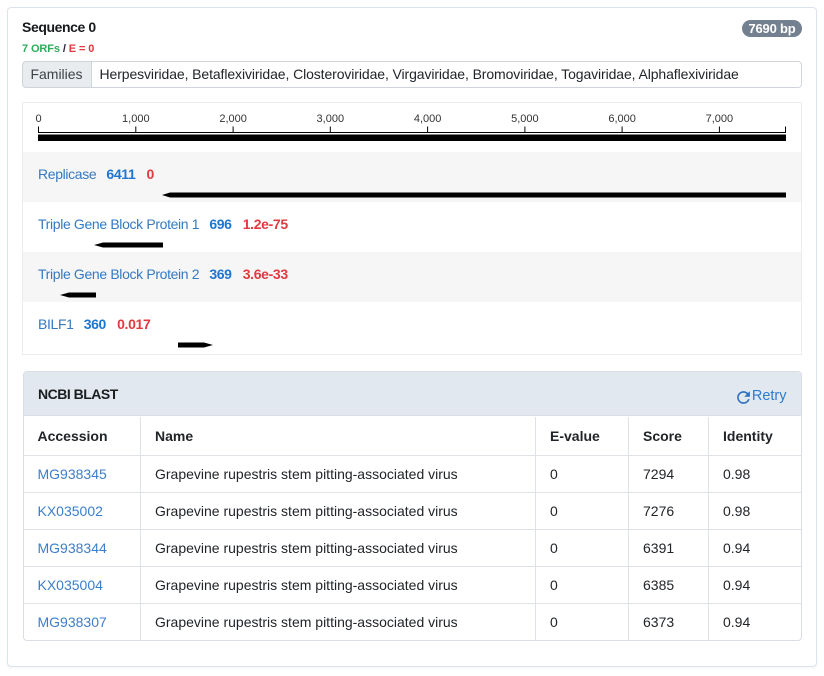  What do you see at coordinates (720, 119) in the screenshot?
I see `svg-text: 7,000` at bounding box center [720, 119].